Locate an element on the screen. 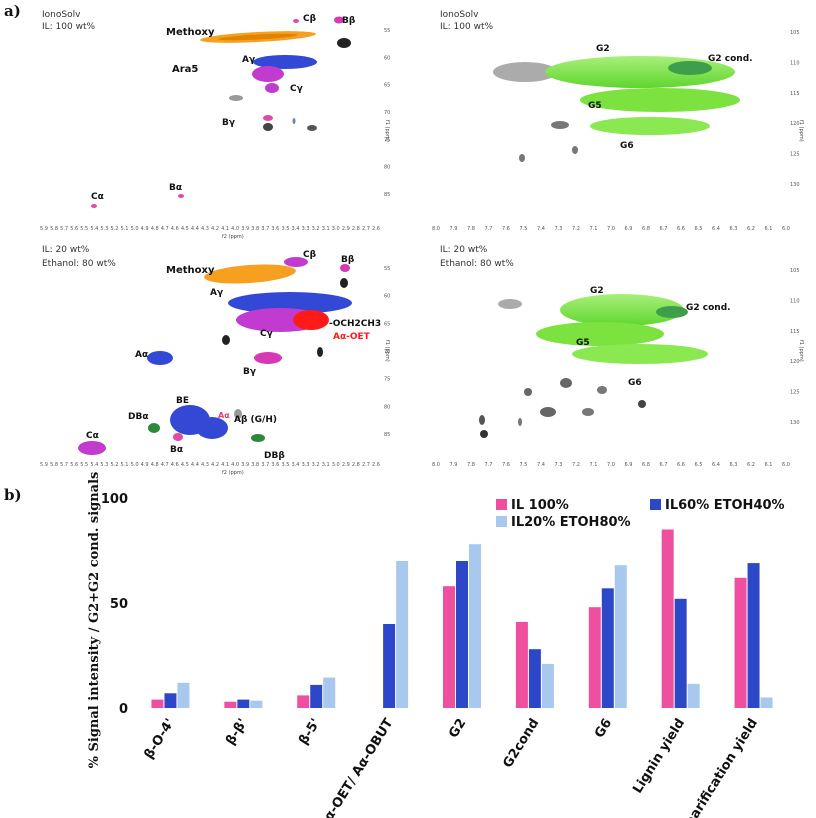  y-tick-label: 60 is located at coordinates (387, 297).